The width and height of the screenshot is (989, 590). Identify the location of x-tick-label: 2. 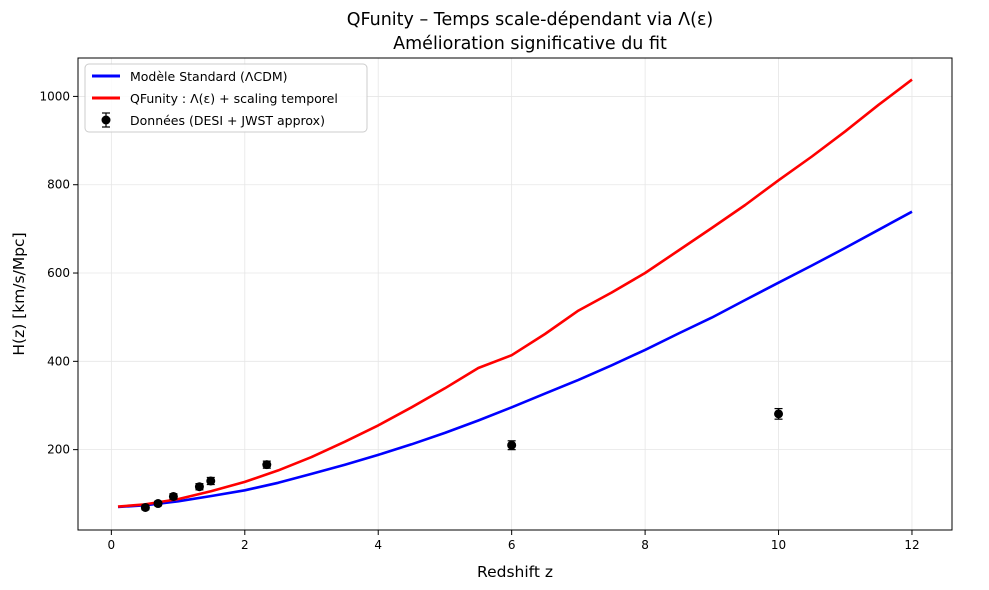
(245, 545).